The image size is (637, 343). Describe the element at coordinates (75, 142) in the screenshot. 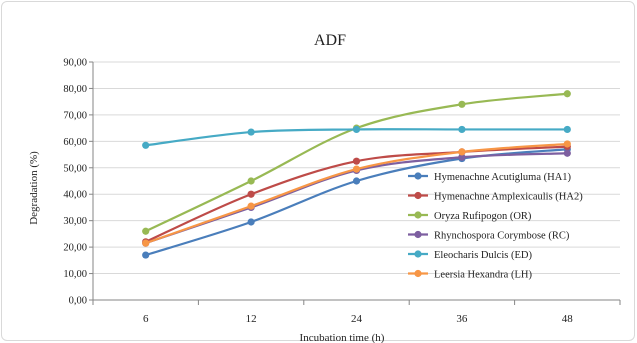

I see `y-tick-label: 60,00` at that location.